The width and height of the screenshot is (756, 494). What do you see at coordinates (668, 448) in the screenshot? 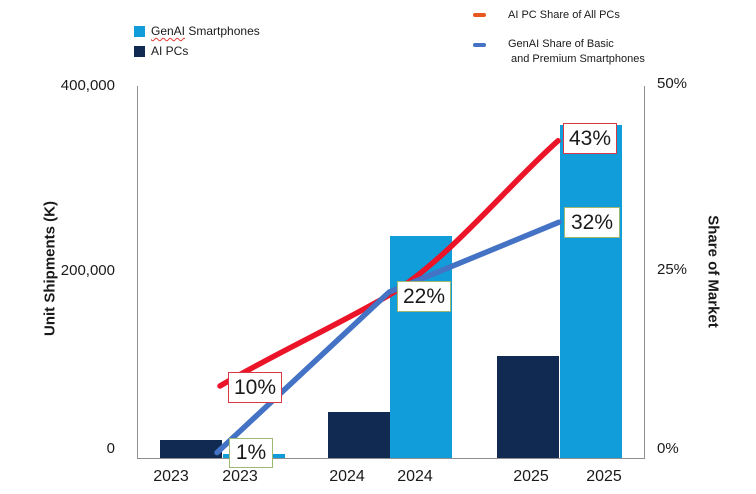
I see `right-axis-tick-0: 0%` at bounding box center [668, 448].